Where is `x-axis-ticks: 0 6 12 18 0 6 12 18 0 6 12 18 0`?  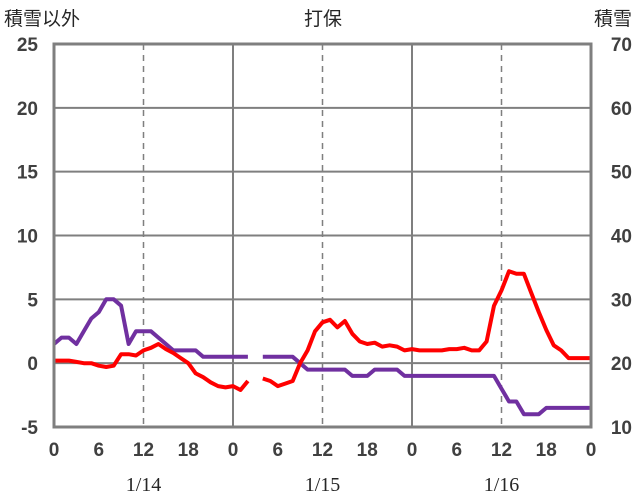 x-axis-ticks: 0 6 12 18 0 6 12 18 0 6 12 18 0 is located at coordinates (323, 450).